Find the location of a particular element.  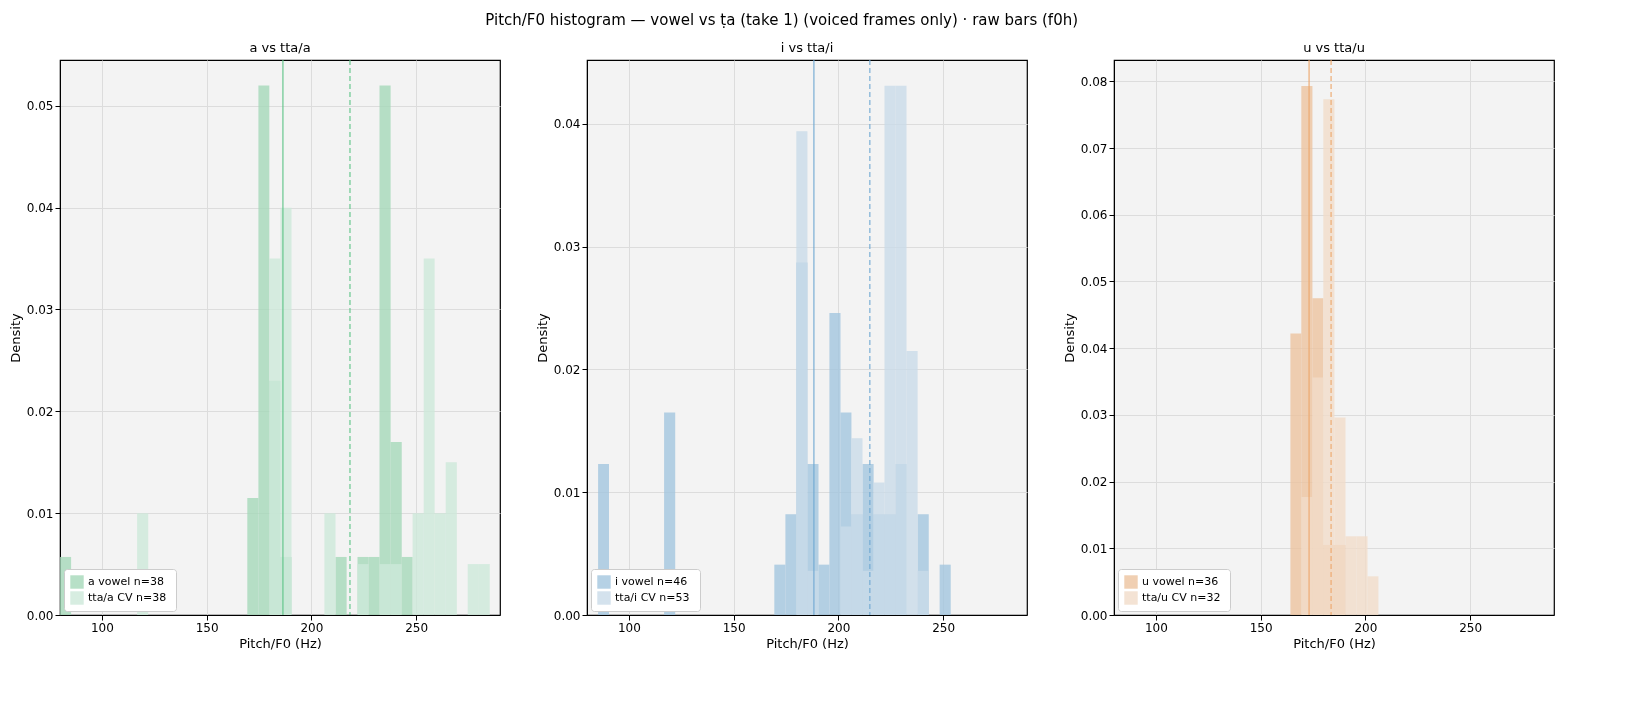

y-tick-label: 0.07 is located at coordinates (1094, 148).